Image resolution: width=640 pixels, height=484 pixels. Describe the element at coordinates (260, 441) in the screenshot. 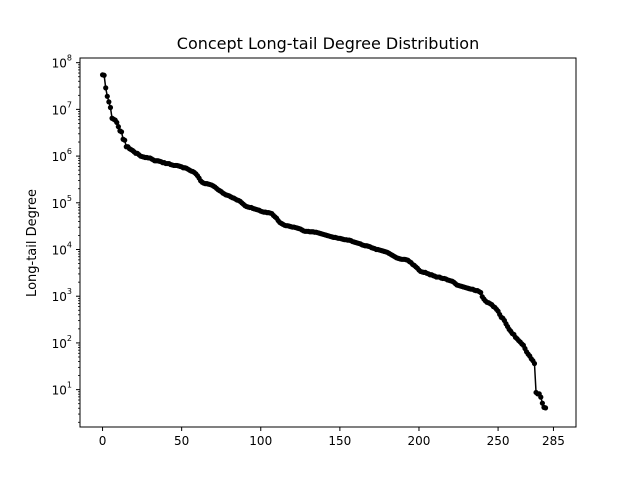

I see `x-tick-label: 100` at that location.